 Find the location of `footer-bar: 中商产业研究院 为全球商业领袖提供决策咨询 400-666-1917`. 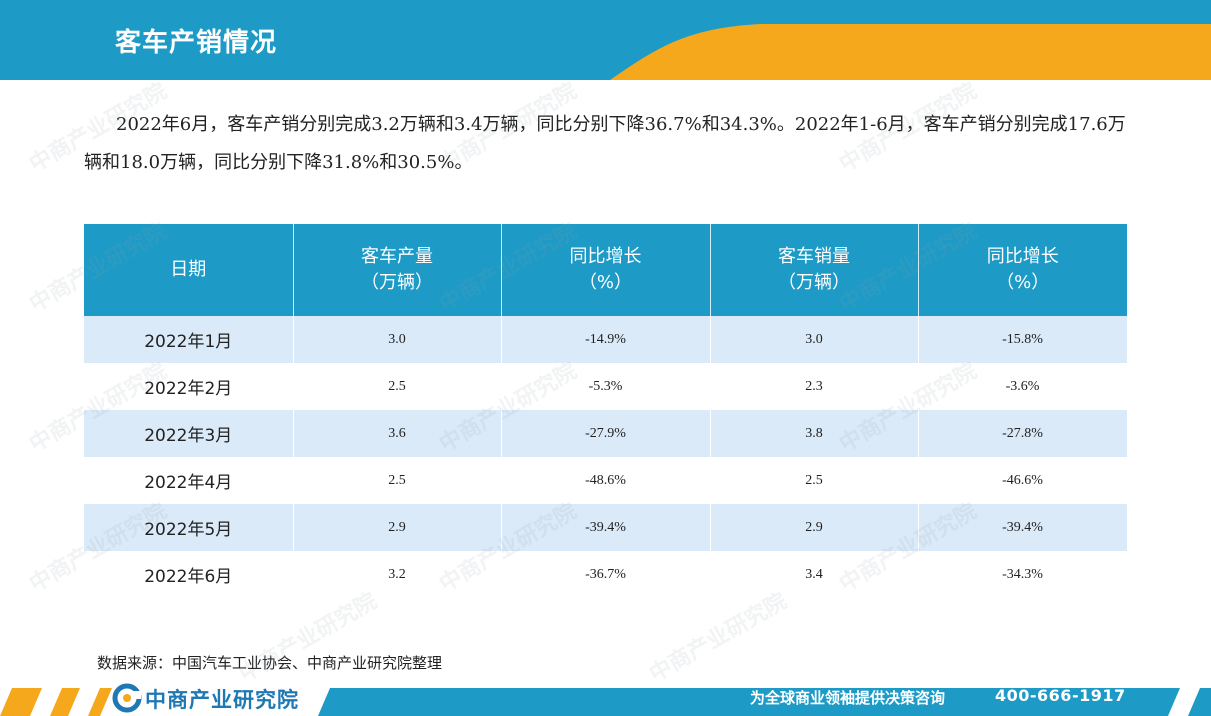

footer-bar: 中商产业研究院 为全球商业领袖提供决策咨询 400-666-1917 is located at coordinates (605, 698).